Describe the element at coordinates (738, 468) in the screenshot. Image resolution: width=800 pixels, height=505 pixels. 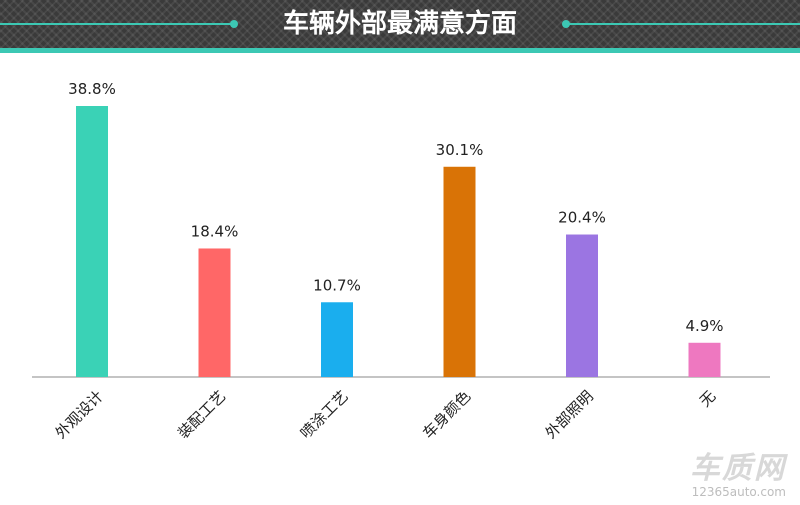
I see `watermark-logo-text: 车质网` at that location.